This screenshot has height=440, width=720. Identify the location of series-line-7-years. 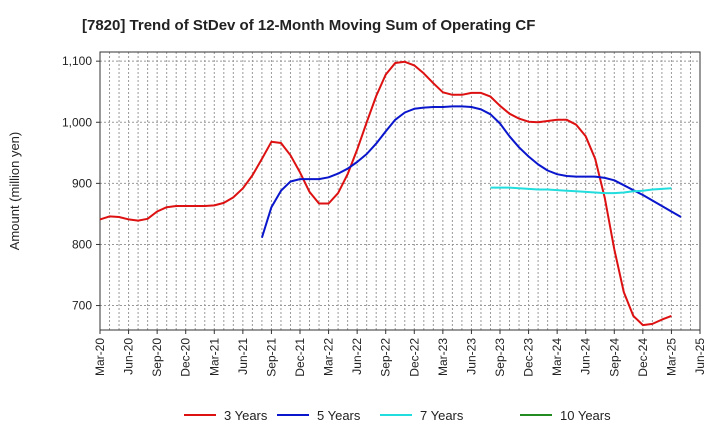
(581, 190).